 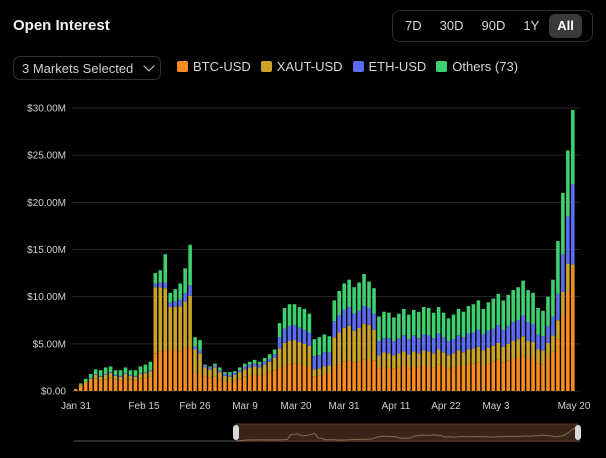 What do you see at coordinates (477, 66) in the screenshot?
I see `legend-item-others: Others (73)` at bounding box center [477, 66].